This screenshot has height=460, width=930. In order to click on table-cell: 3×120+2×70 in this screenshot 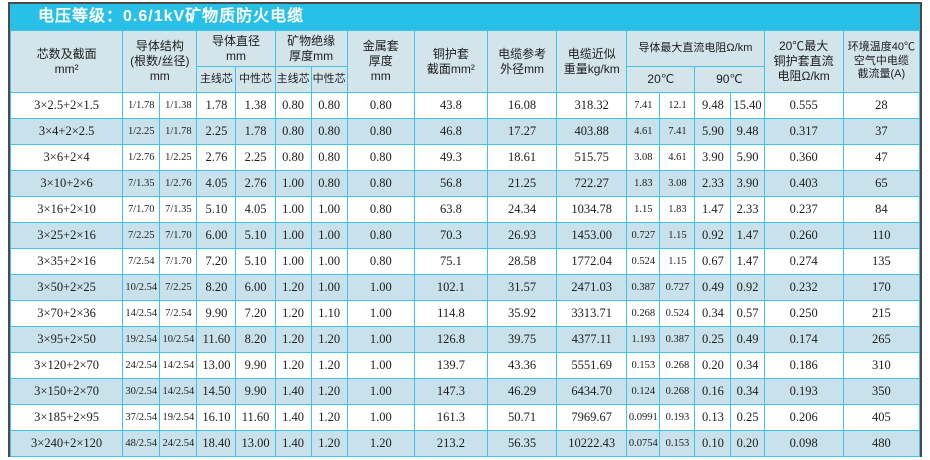, I will do `click(66, 365)`.